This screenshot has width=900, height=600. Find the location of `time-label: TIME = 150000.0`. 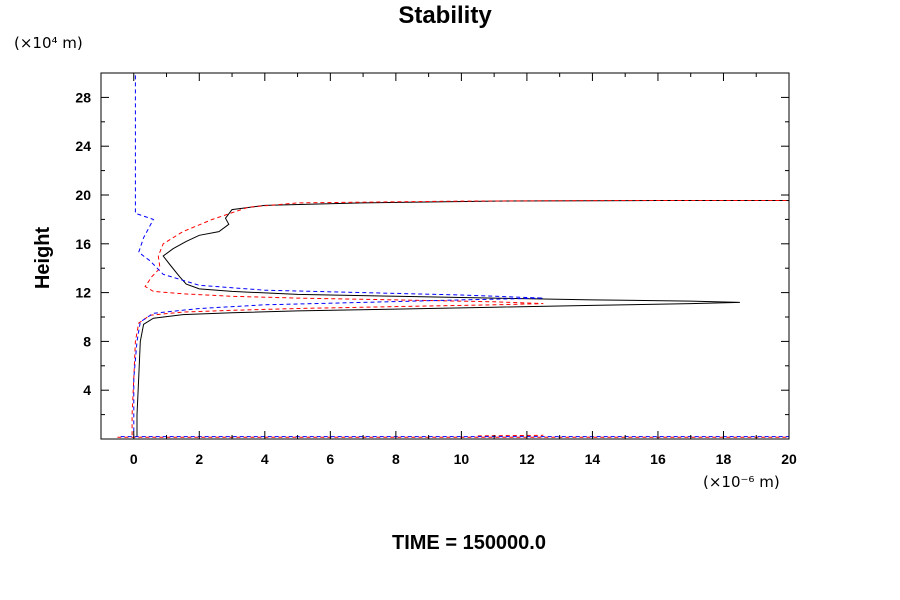

time-label: TIME = 150000.0 is located at coordinates (469, 543).